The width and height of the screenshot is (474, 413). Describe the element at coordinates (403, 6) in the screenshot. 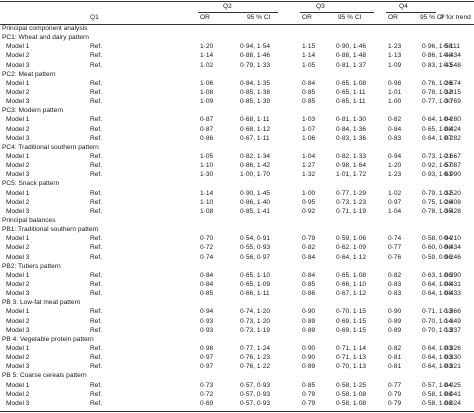

I see `header-q4: Q4` at that location.